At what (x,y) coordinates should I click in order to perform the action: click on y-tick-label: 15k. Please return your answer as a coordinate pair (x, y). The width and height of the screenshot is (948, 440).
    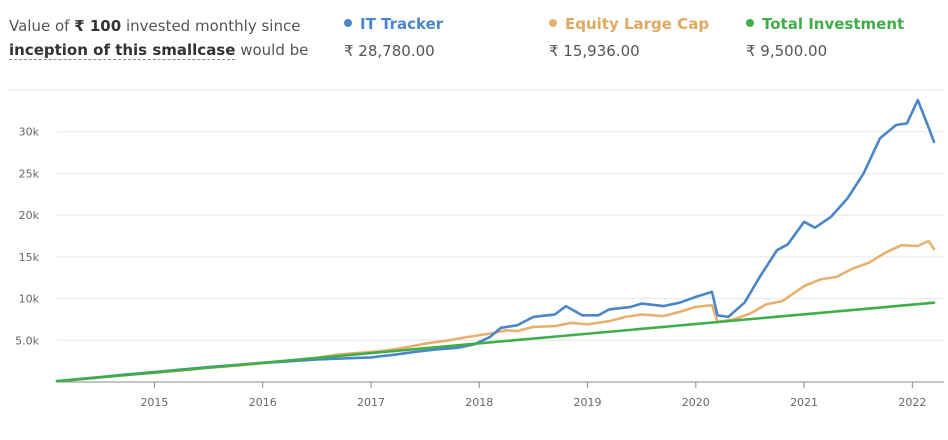
    Looking at the image, I should click on (29, 257).